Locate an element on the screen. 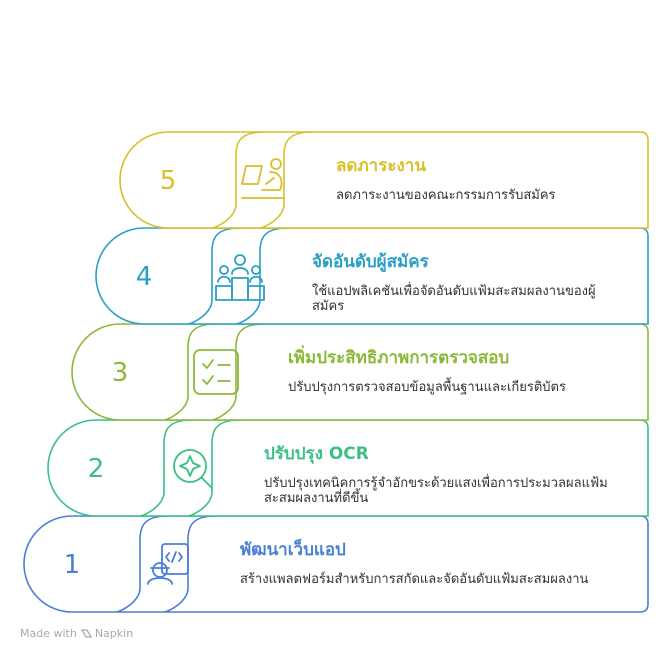 The image size is (672, 660). step-number-3: 3 is located at coordinates (120, 373).